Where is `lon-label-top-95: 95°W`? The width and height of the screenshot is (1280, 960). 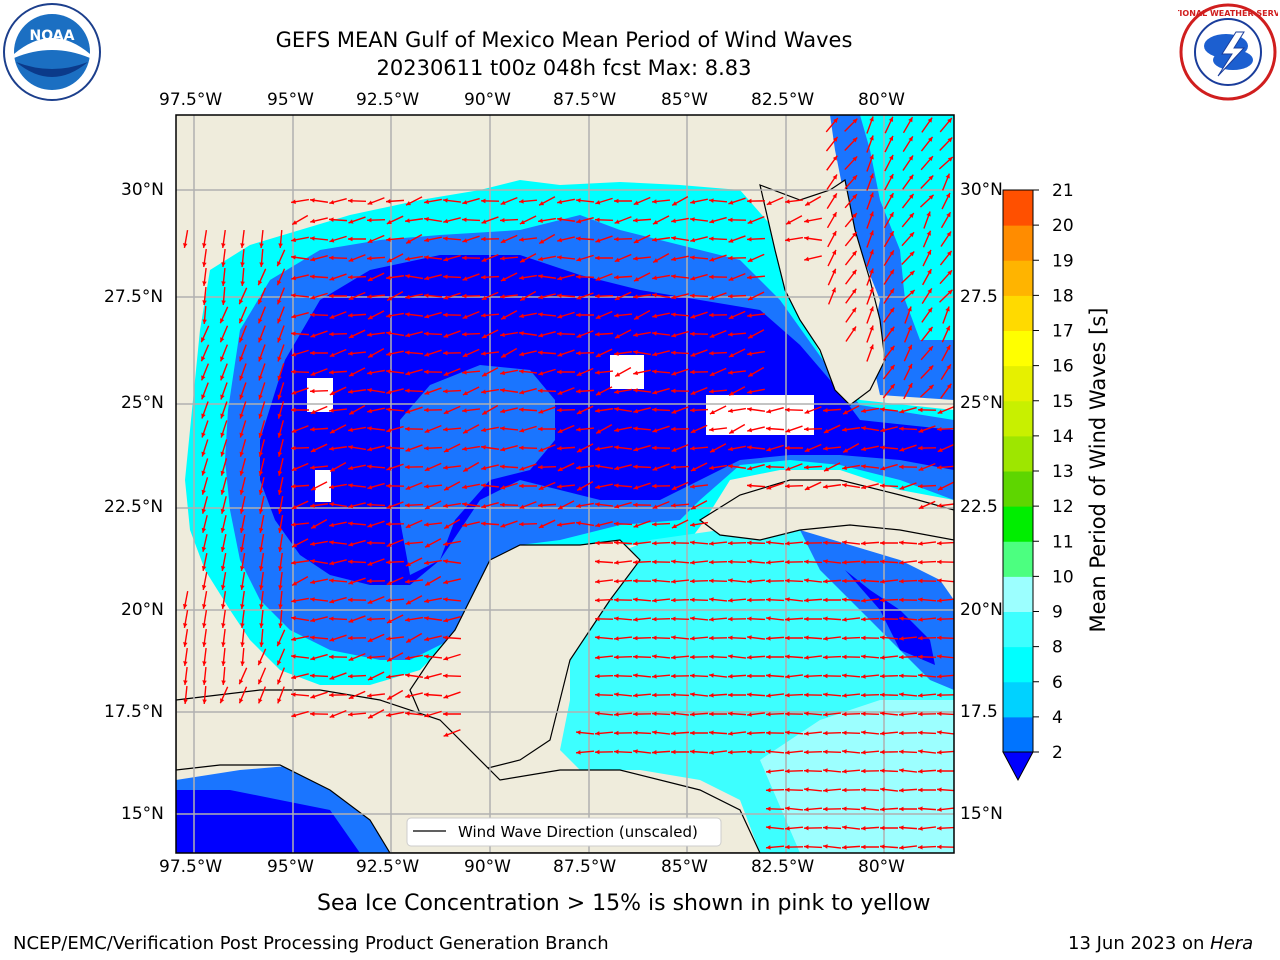 lon-label-top-95: 95°W is located at coordinates (290, 100).